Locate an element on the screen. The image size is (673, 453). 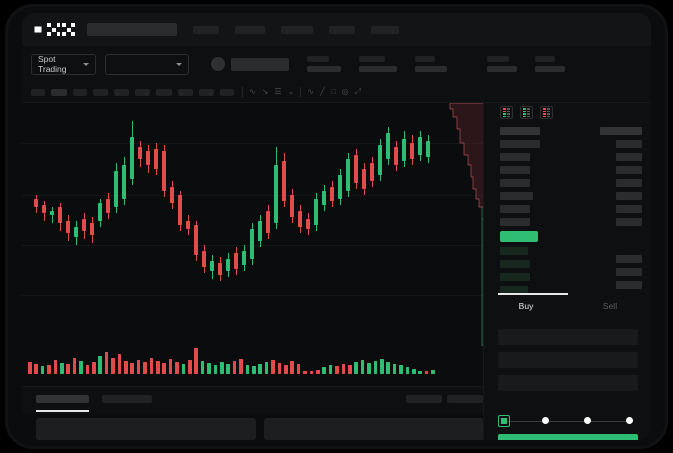
stat-1-label is located at coordinates (318, 59).